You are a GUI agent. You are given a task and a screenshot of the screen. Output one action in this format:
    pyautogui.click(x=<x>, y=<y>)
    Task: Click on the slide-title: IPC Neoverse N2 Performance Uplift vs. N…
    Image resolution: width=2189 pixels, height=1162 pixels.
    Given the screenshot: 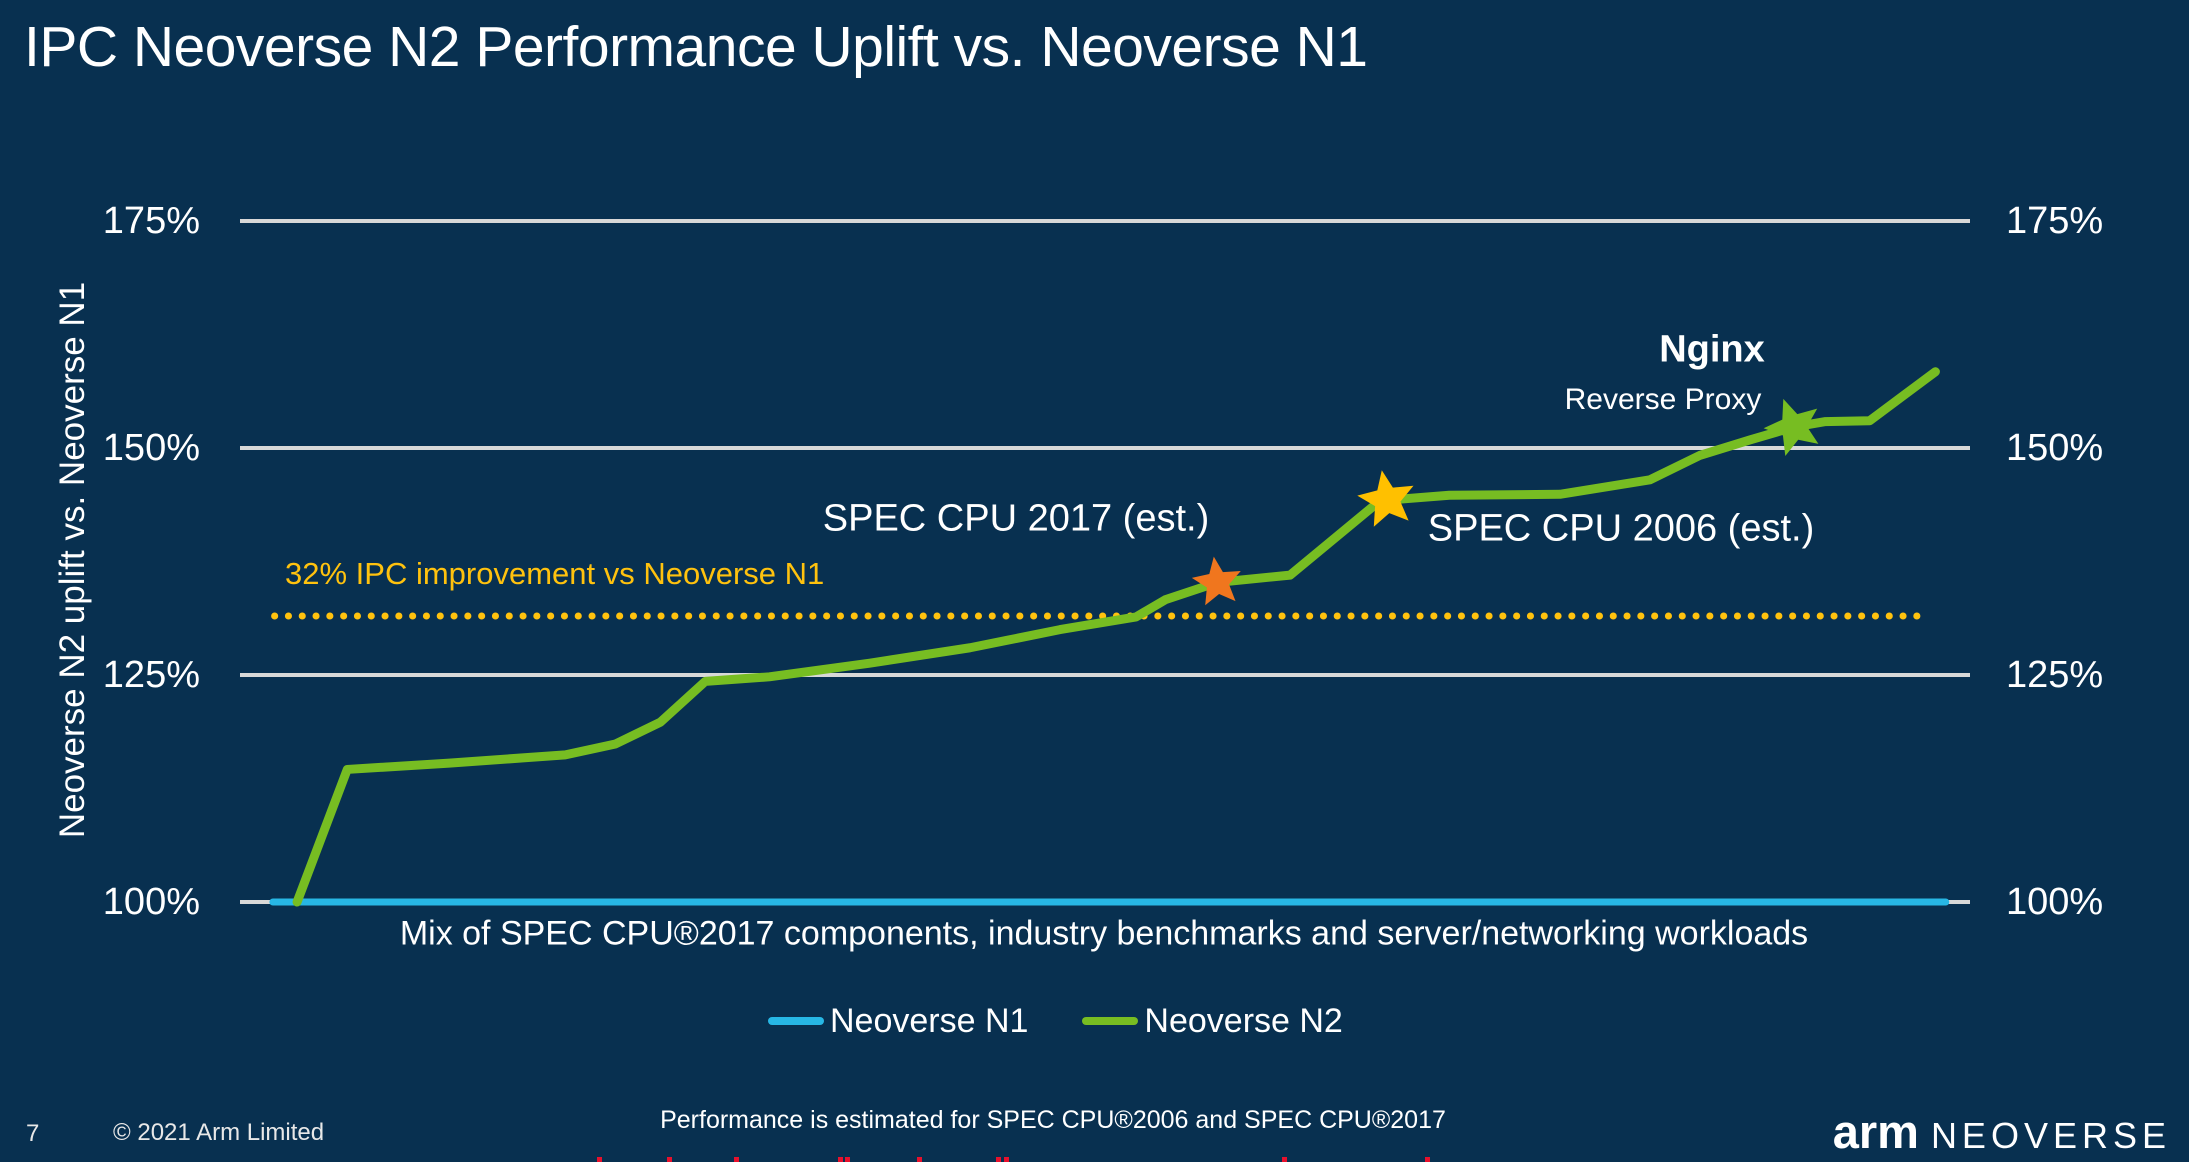 What is the action you would take?
    pyautogui.click(x=696, y=47)
    